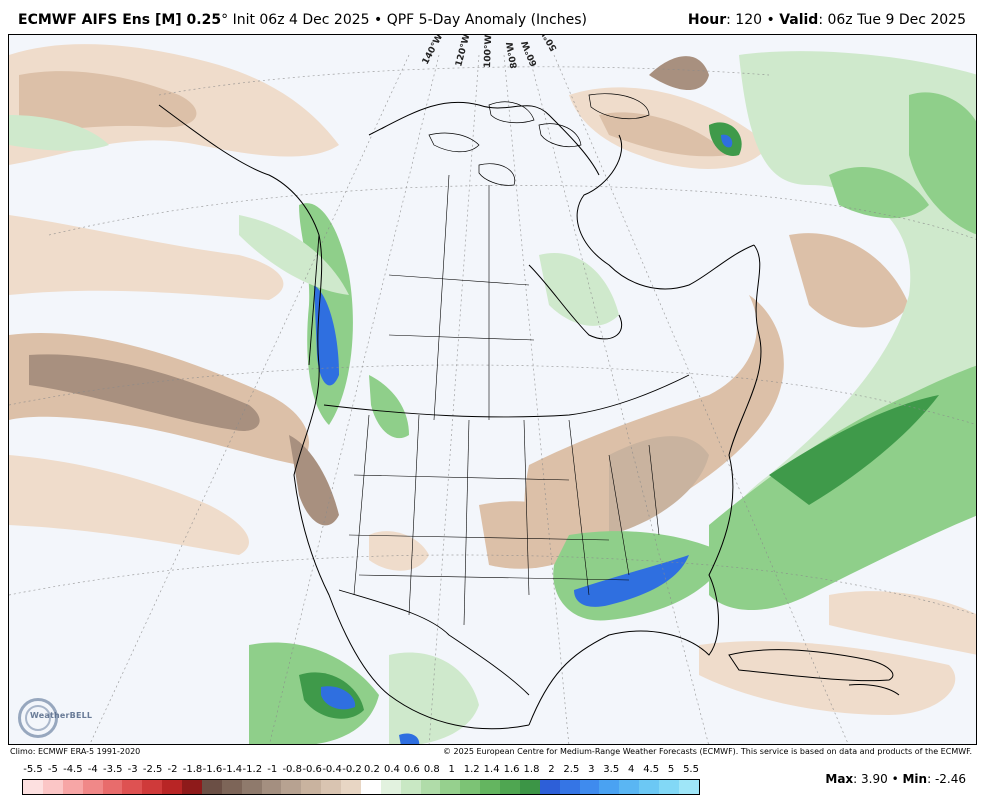 The width and height of the screenshot is (984, 808). What do you see at coordinates (799, 20) in the screenshot?
I see `valid-label: Valid` at bounding box center [799, 20].